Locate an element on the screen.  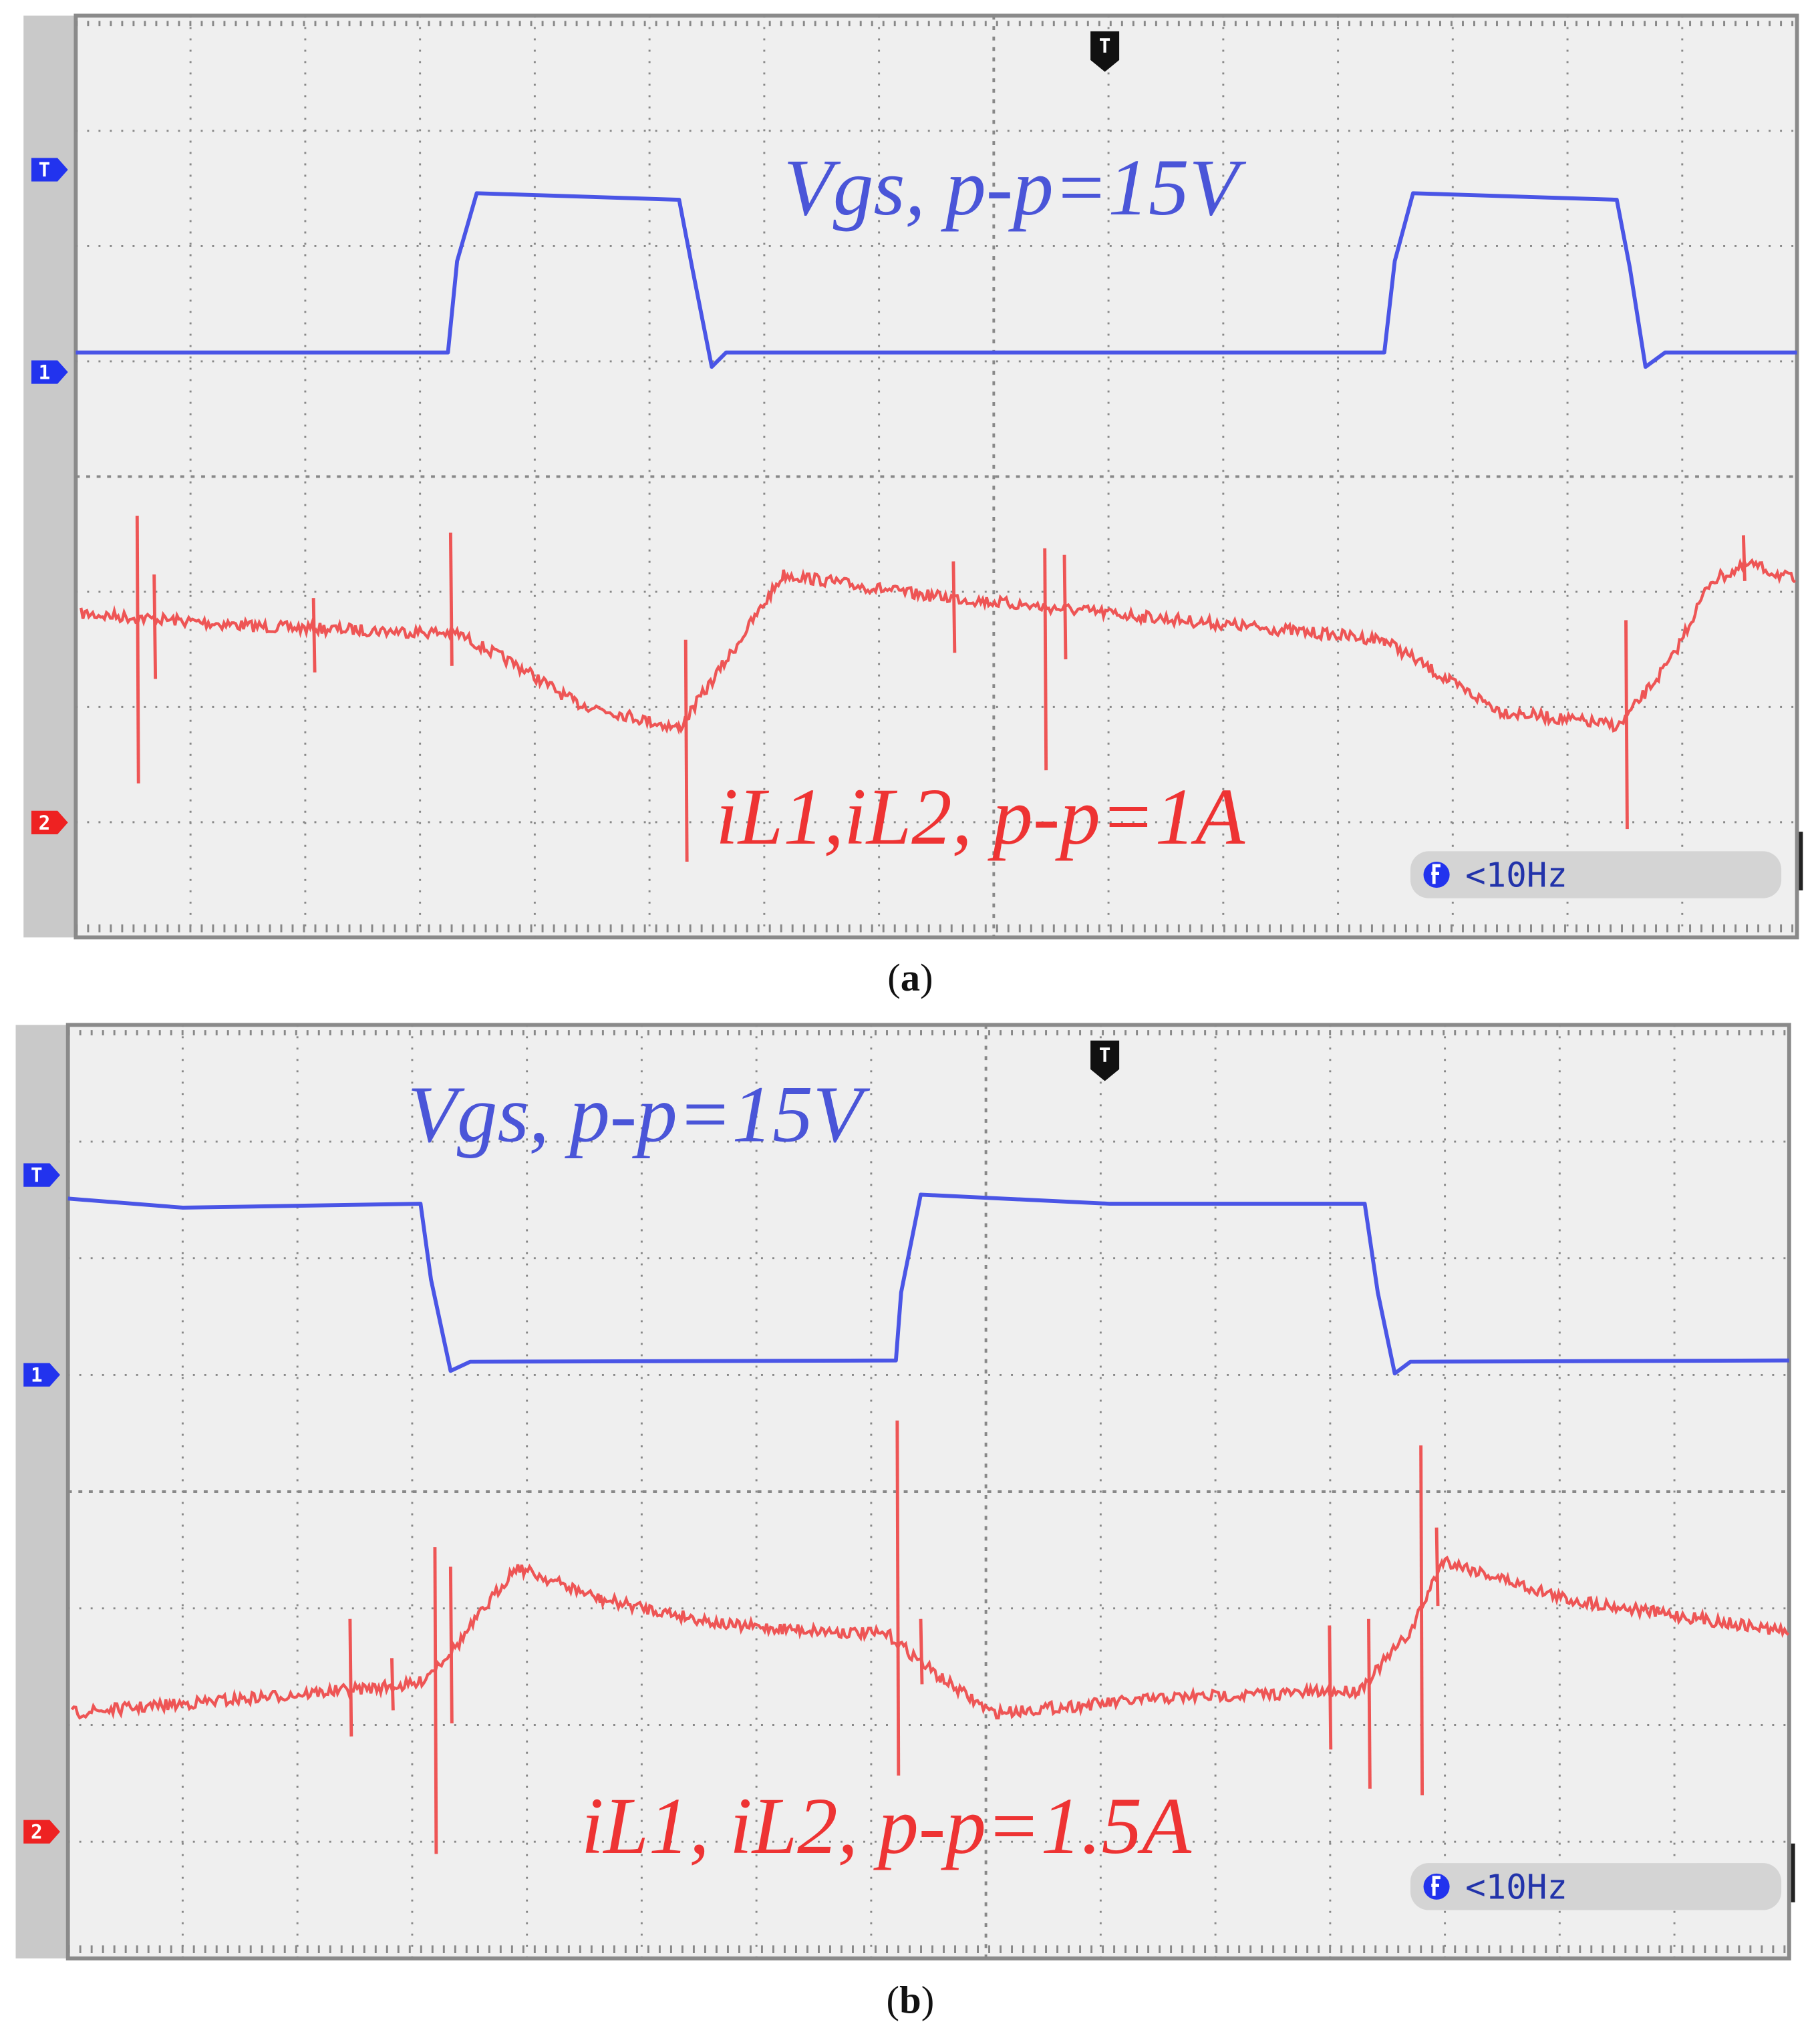
caption: (a) is located at coordinates (910, 977).